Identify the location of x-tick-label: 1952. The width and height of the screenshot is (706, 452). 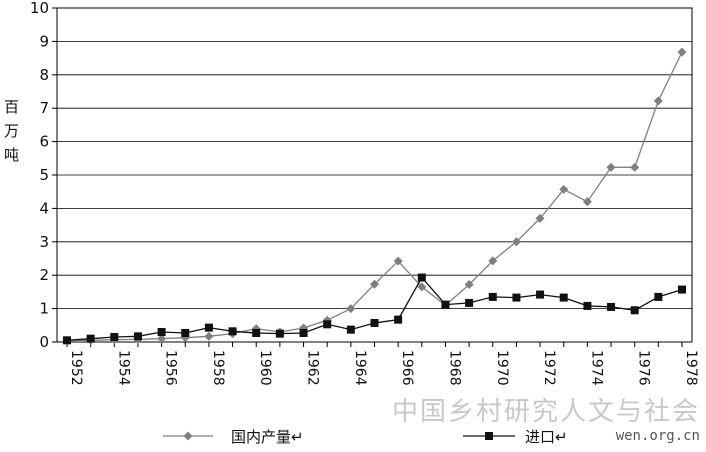
(76, 368).